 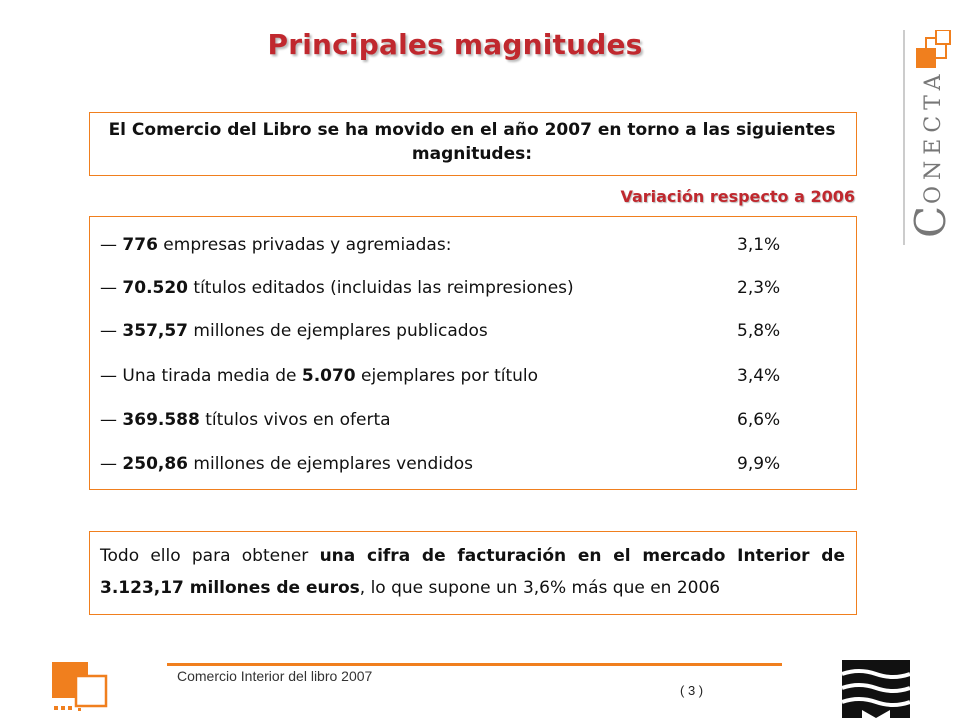 I want to click on magnitude-value: 5.070, so click(x=328, y=376).